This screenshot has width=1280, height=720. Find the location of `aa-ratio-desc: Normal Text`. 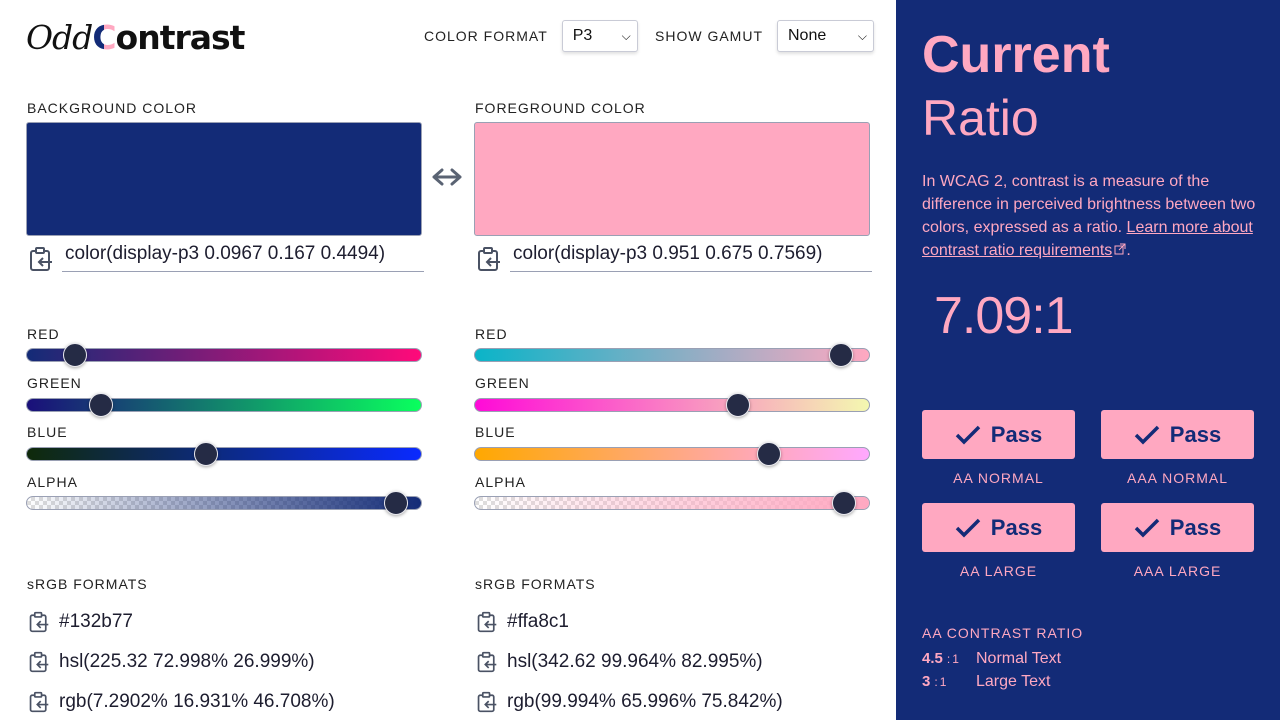

aa-ratio-desc: Normal Text is located at coordinates (1019, 658).